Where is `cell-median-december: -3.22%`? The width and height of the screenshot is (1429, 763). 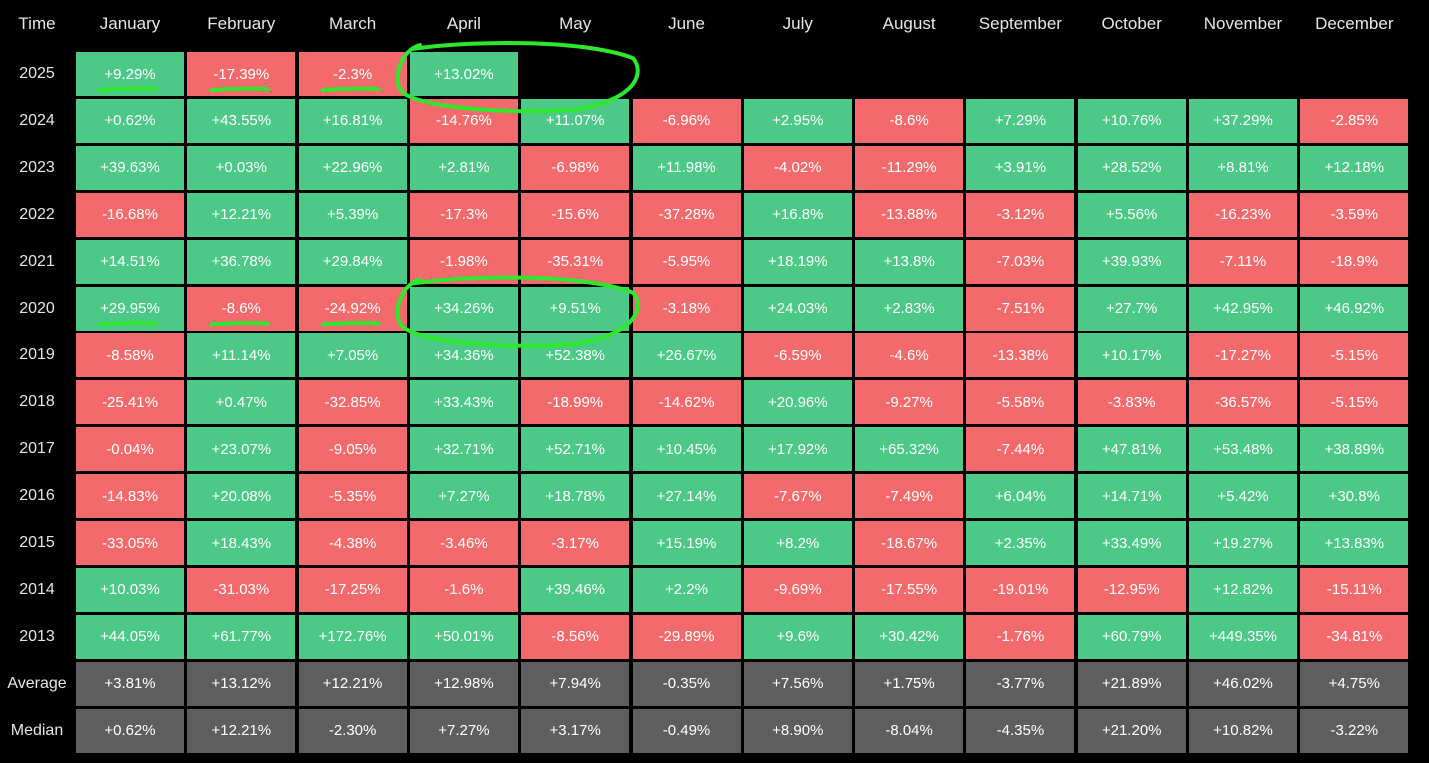
cell-median-december: -3.22% is located at coordinates (1354, 730).